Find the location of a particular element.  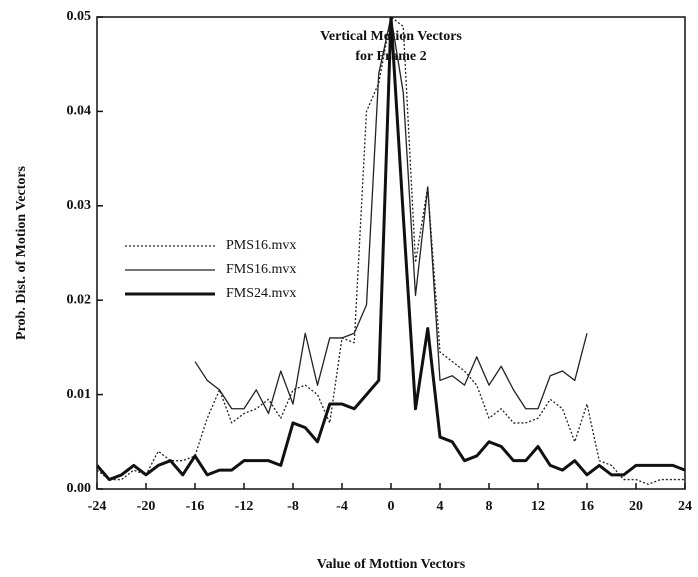

y-axis-label: Prob. Dist. of Motion Vectors is located at coordinates (21, 252).